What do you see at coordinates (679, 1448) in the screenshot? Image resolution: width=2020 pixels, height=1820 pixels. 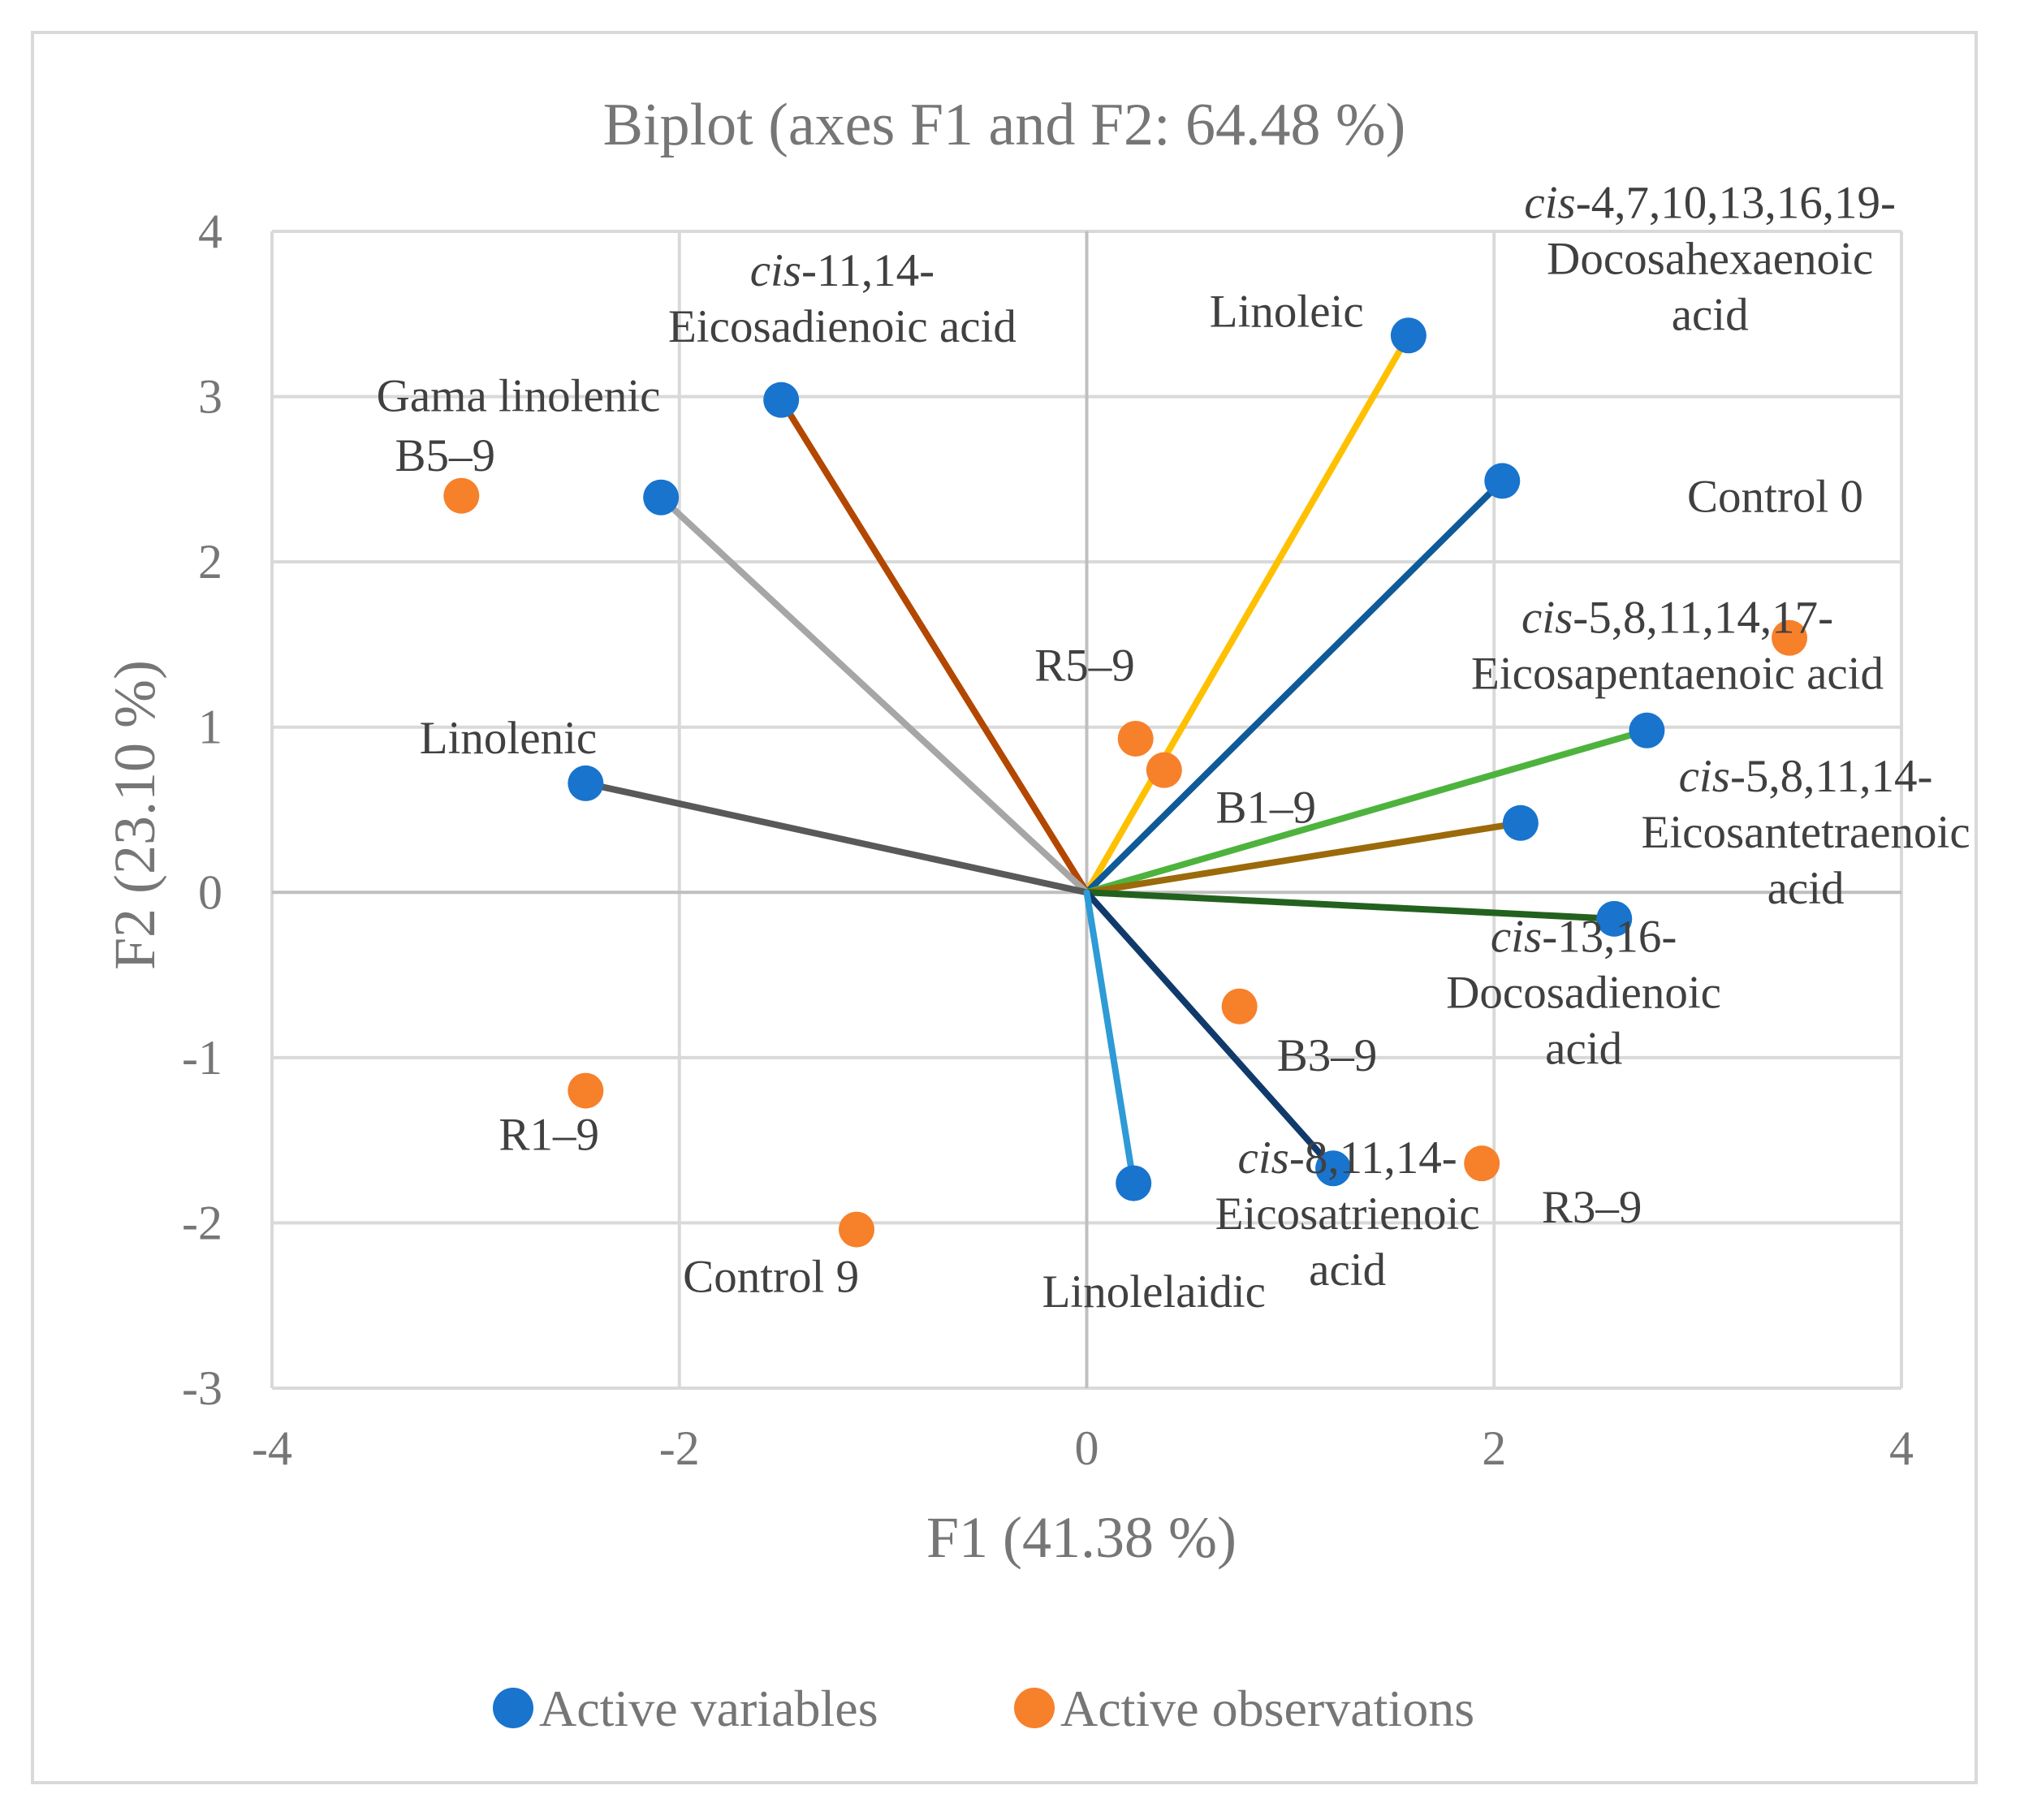 I see `x-tick-label: -2` at bounding box center [679, 1448].